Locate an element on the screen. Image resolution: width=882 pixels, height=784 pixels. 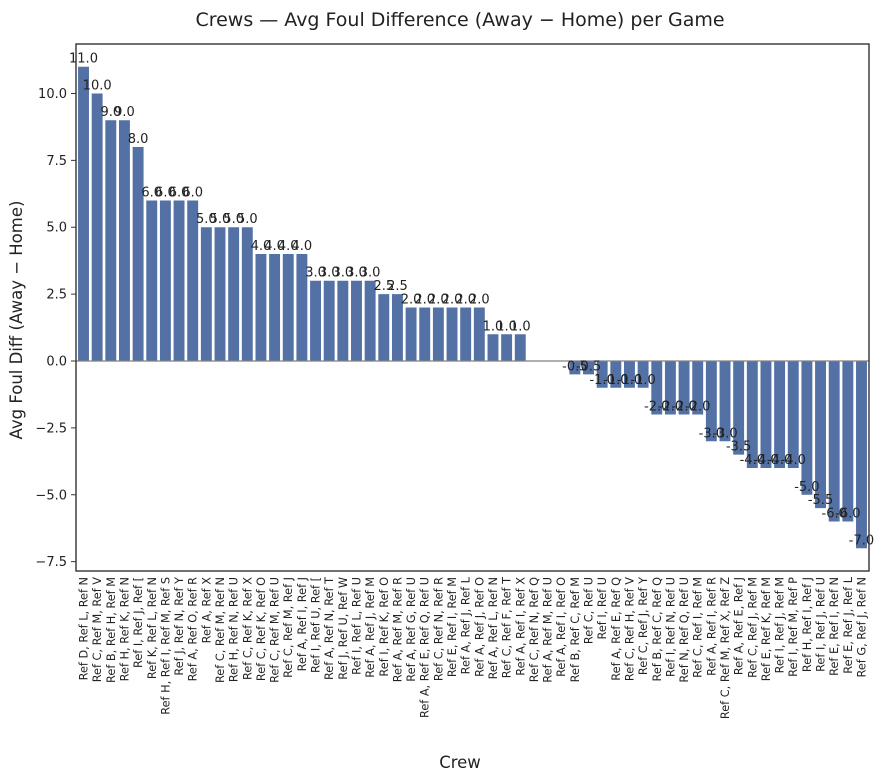
x-tick-label: Ref B, Ref C, Ref Q is located at coordinates (657, 629).